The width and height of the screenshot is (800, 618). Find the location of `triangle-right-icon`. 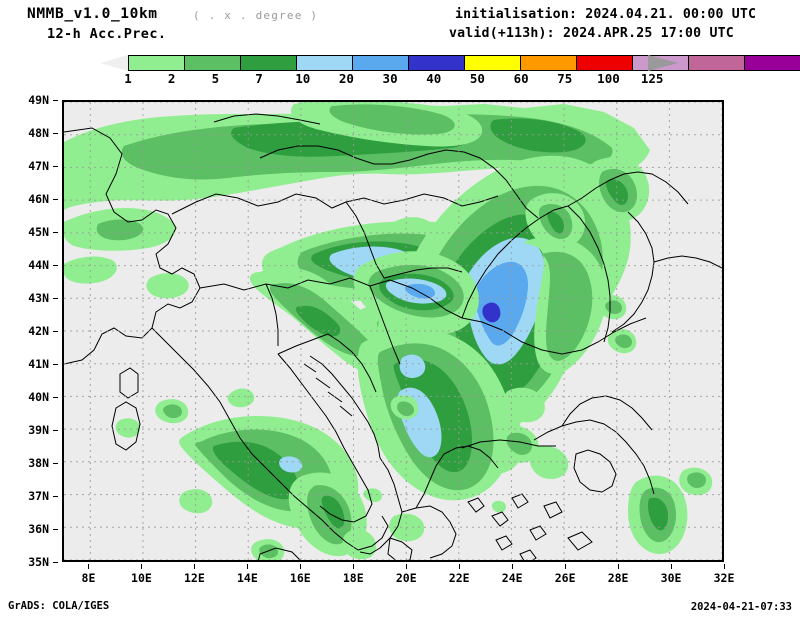

triangle-right-icon is located at coordinates (663, 63).